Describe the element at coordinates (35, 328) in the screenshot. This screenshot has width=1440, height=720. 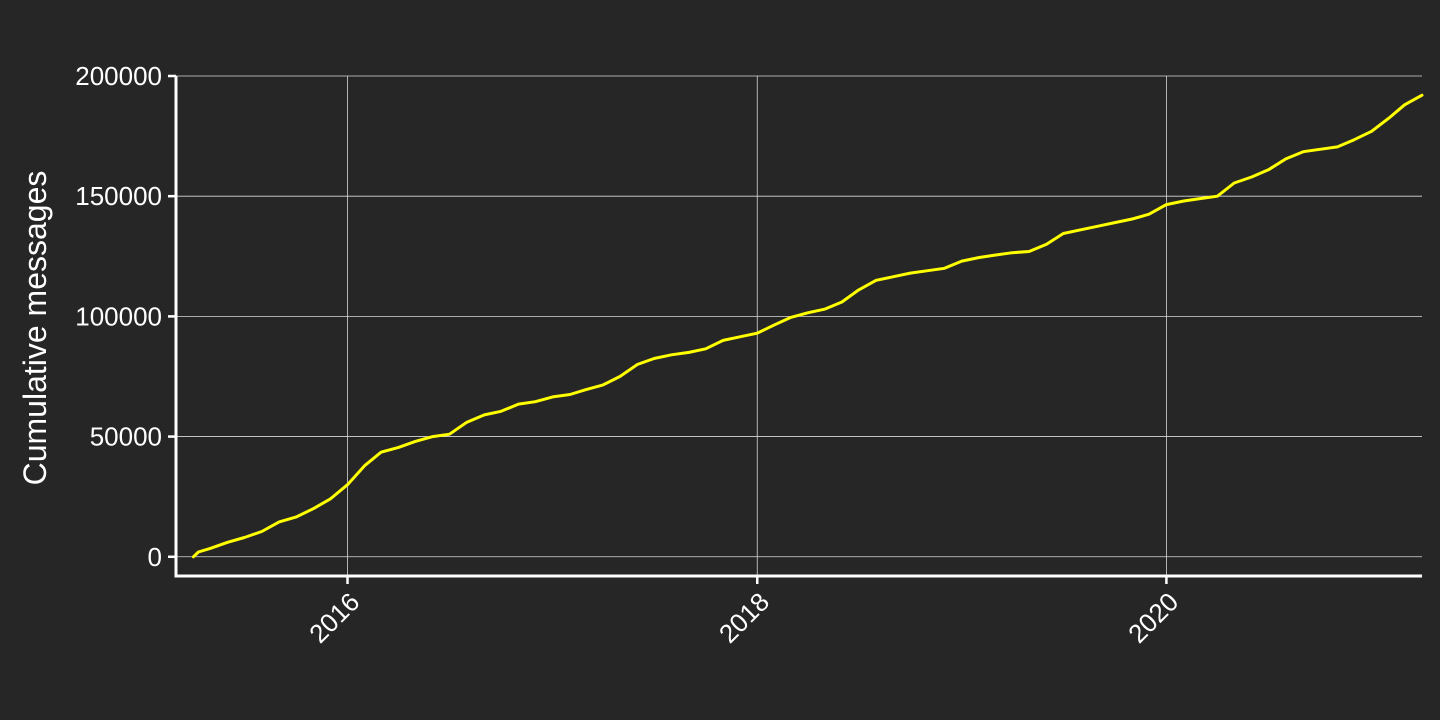
I see `y-axis-title: Cumulative messages` at that location.